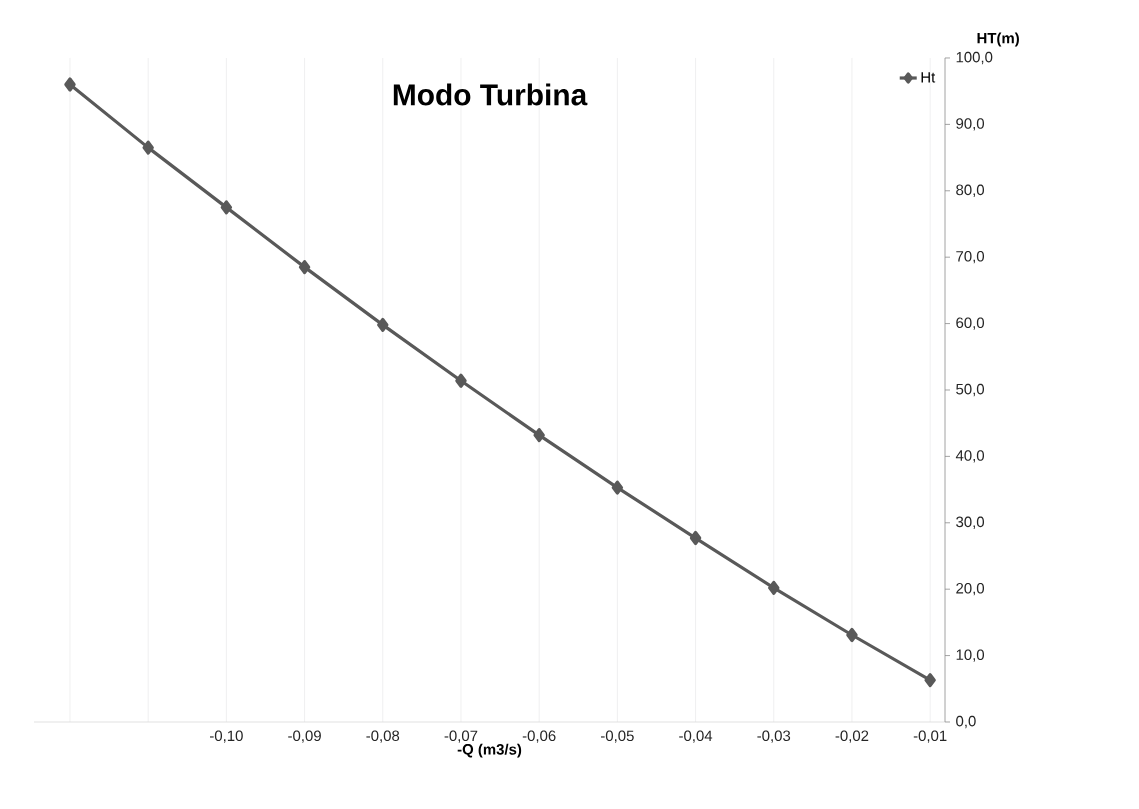  Describe the element at coordinates (774, 736) in the screenshot. I see `x-tick-label: -0,03` at that location.